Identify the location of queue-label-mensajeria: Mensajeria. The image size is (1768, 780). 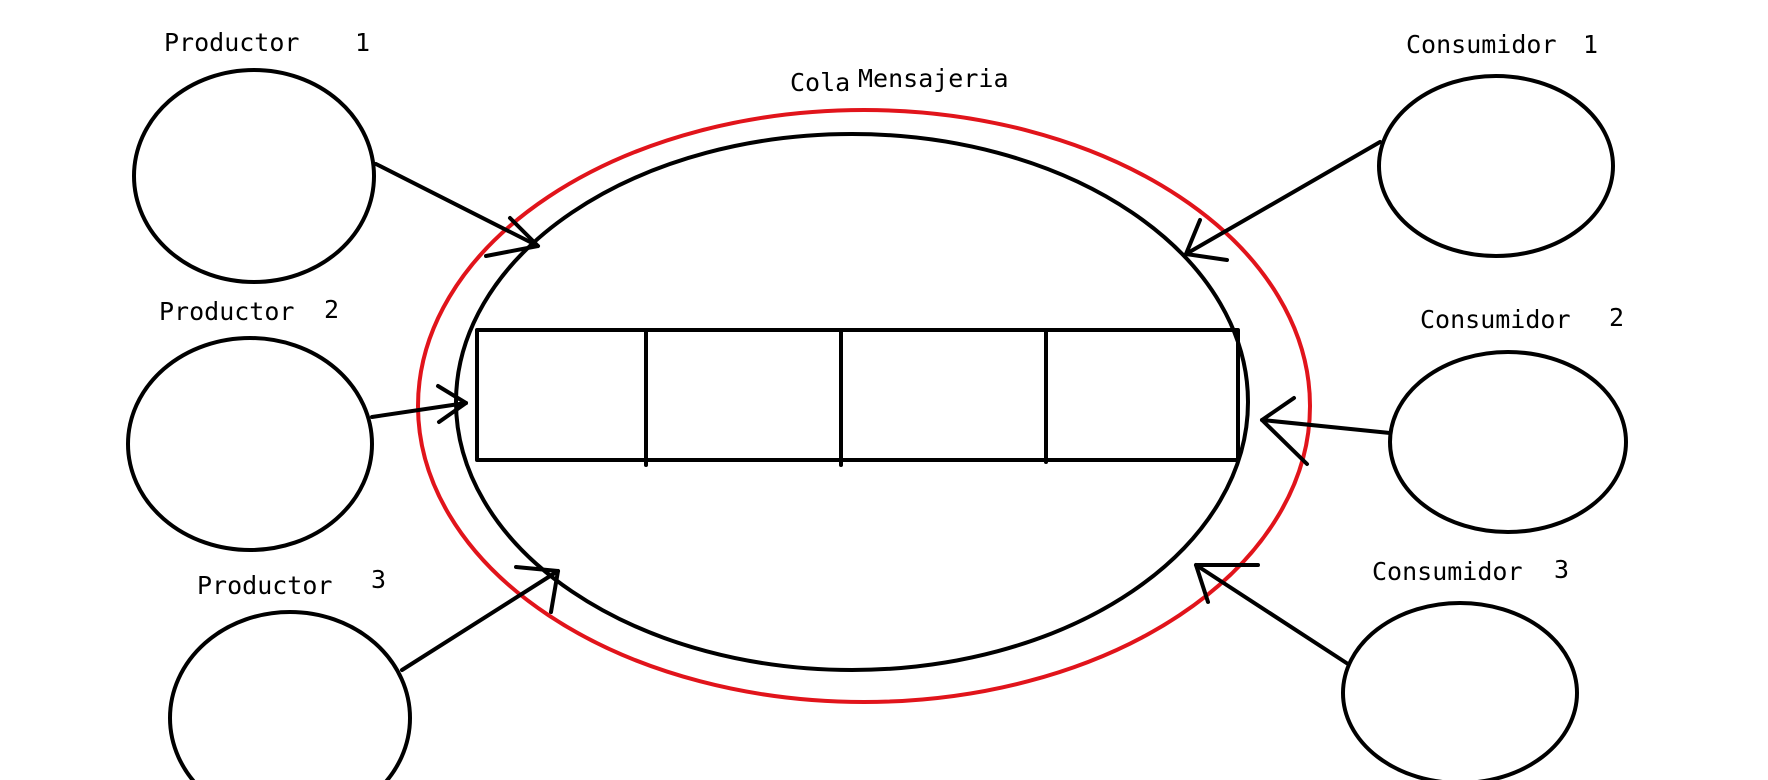
(933, 78).